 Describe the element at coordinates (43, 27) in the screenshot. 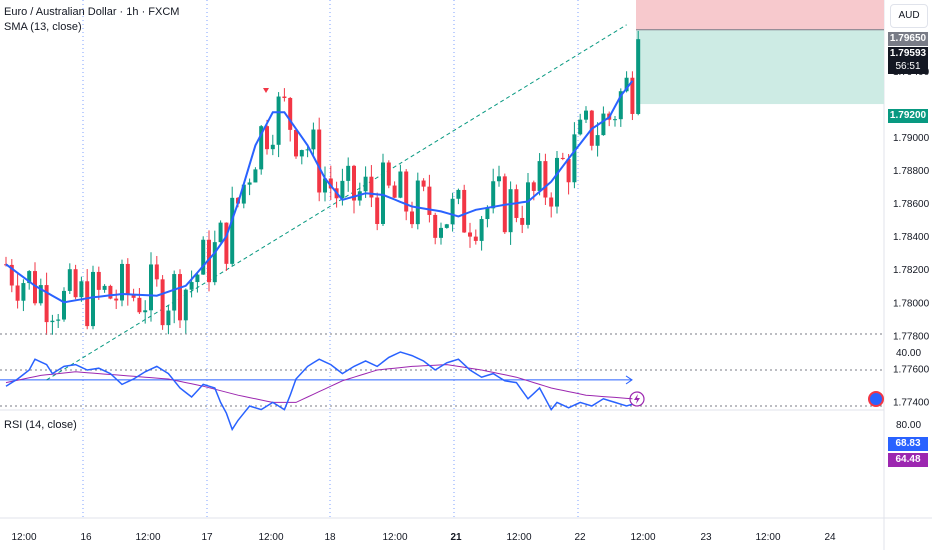

I see `sma-indicator-label: SMA (13, close)` at that location.